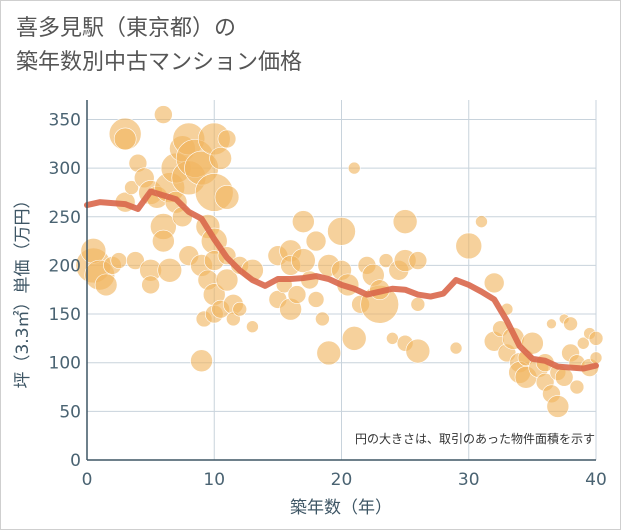 The image size is (621, 530). I want to click on x-tick-label: 20, so click(342, 480).